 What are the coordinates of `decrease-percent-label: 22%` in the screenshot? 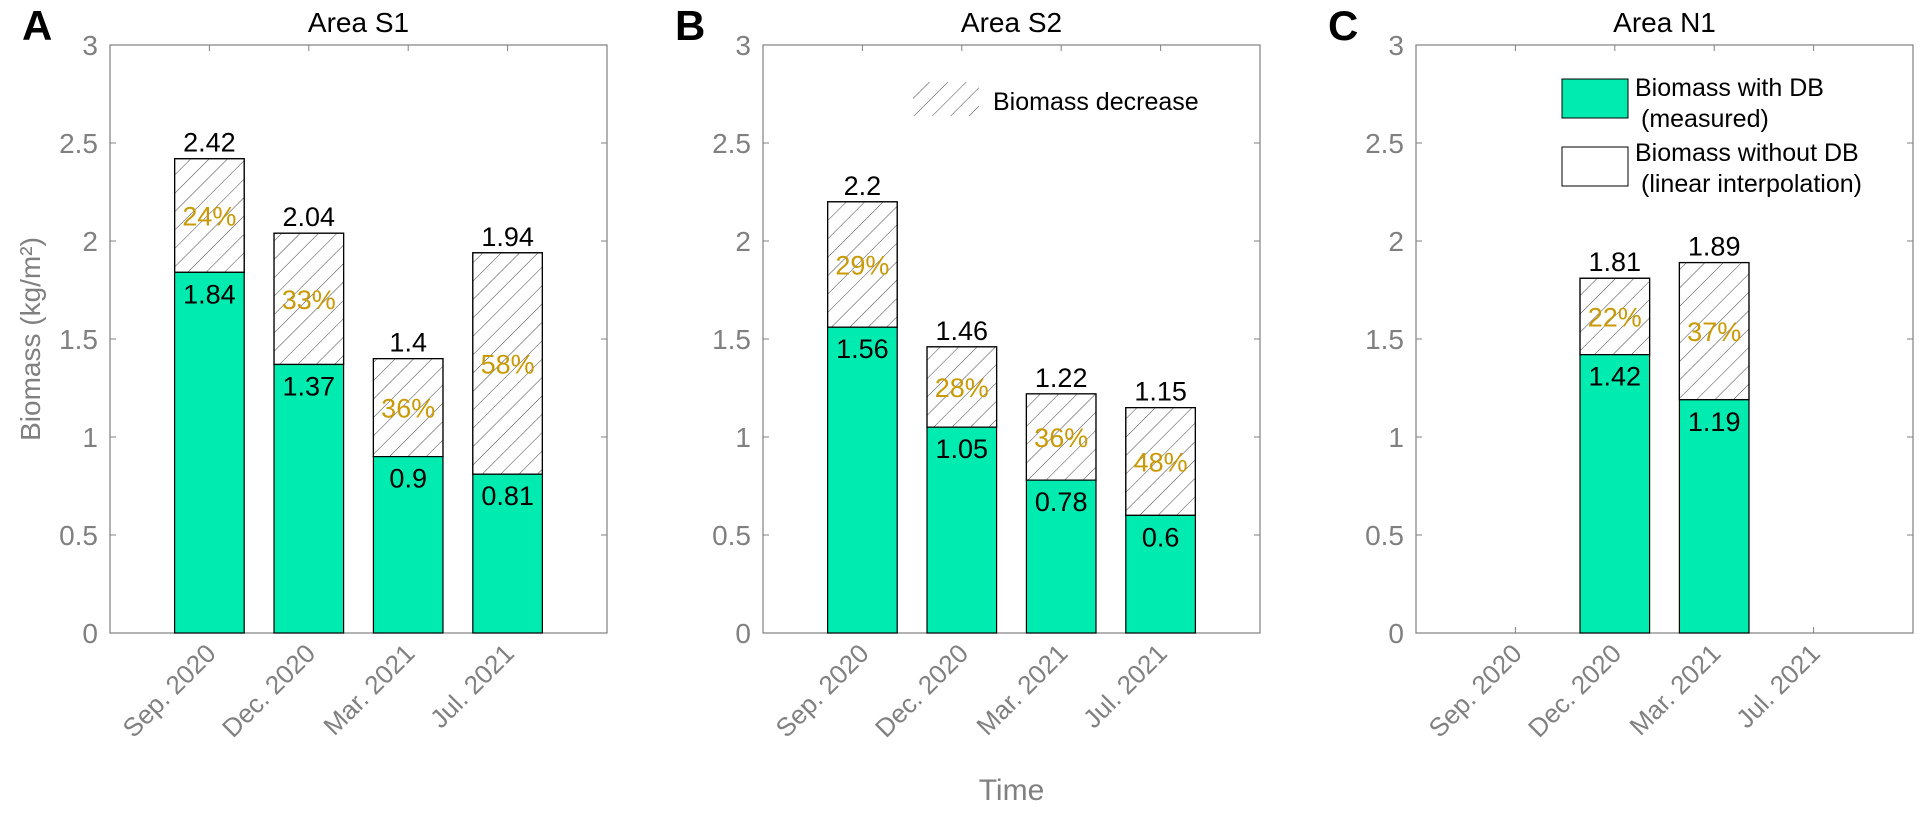 It's located at (1615, 317).